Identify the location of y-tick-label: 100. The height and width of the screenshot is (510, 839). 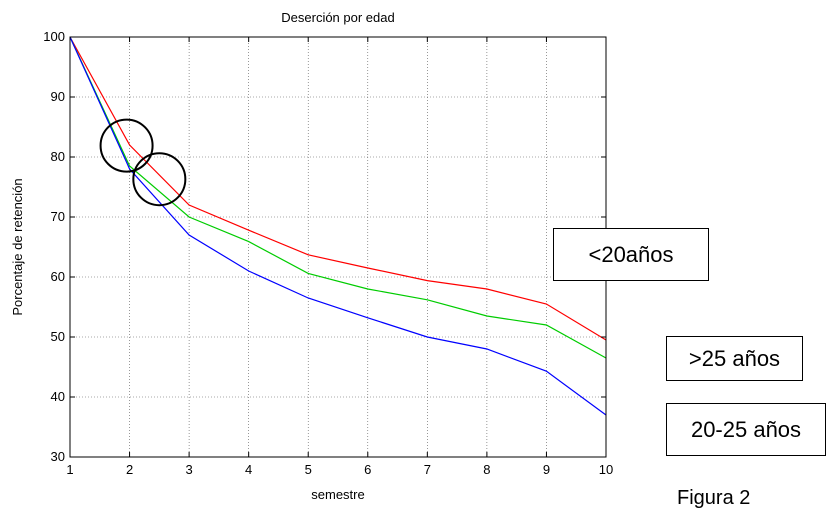
(54, 36).